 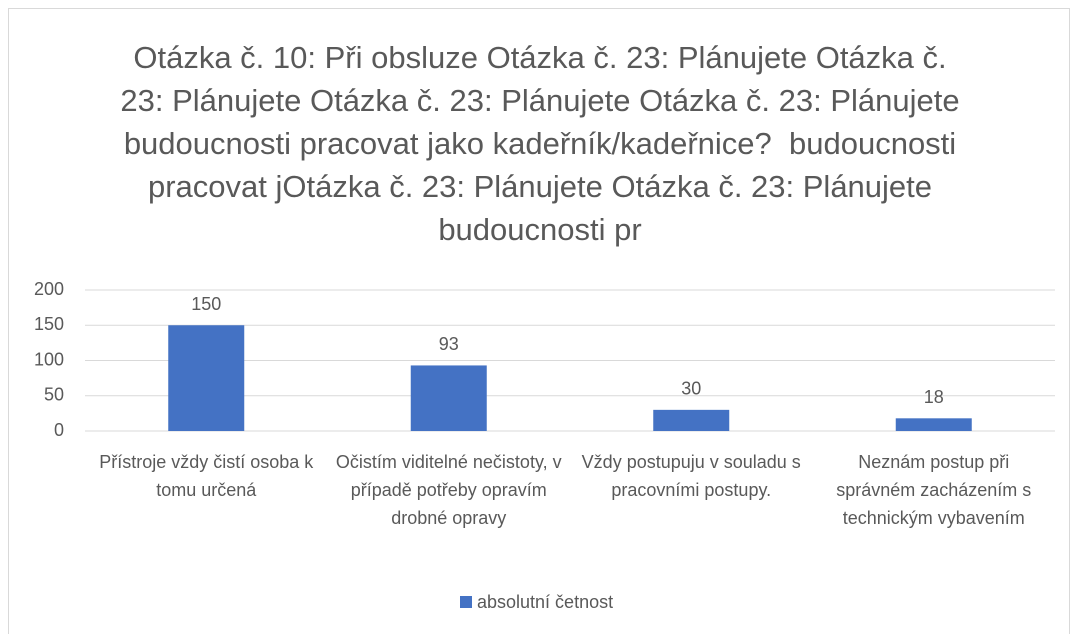 I want to click on y-tick-label: 150, so click(x=49, y=324).